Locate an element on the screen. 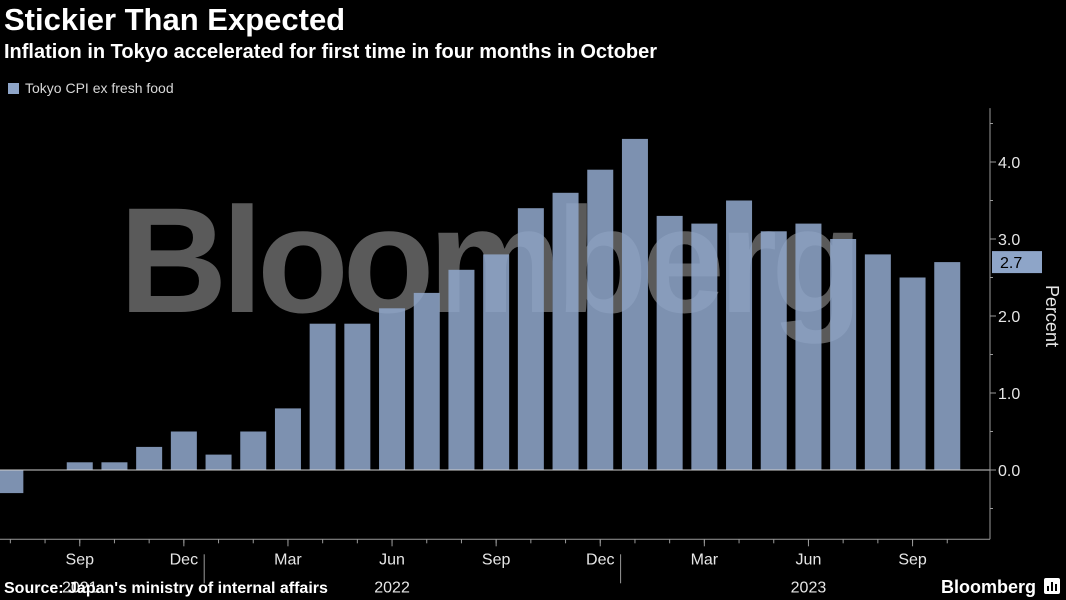 The height and width of the screenshot is (600, 1066). bar-chart-icon is located at coordinates (1052, 586).